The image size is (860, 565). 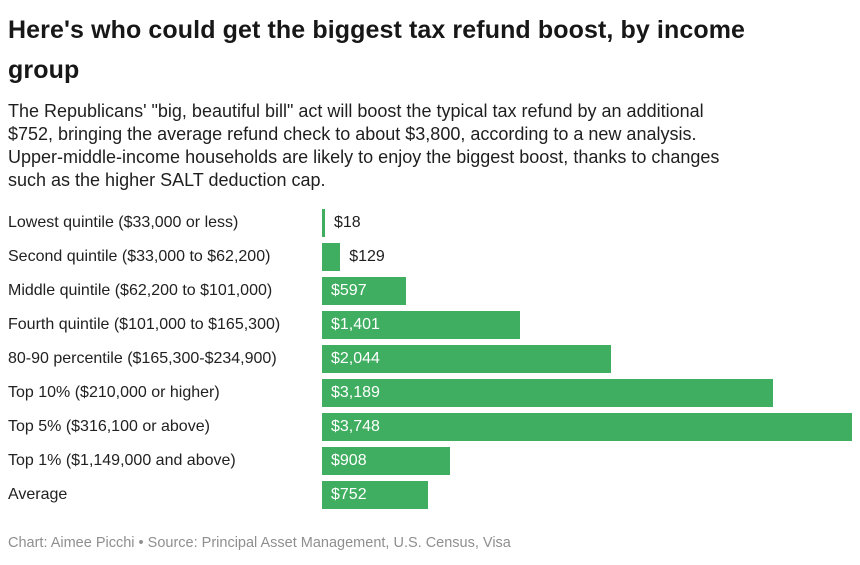 What do you see at coordinates (122, 461) in the screenshot?
I see `category-label: Top 1% ($1,149,000 and above)` at bounding box center [122, 461].